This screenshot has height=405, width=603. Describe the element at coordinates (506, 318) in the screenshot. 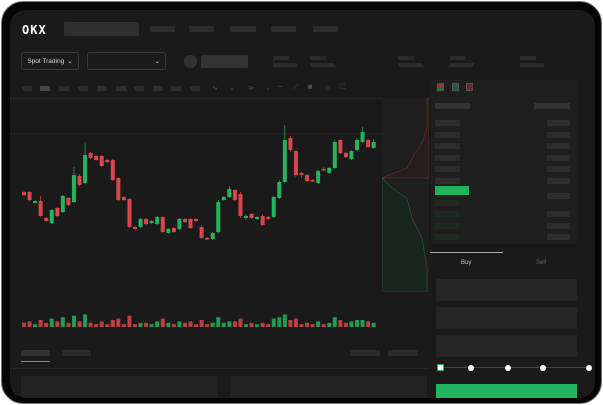

I see `amount-input` at that location.